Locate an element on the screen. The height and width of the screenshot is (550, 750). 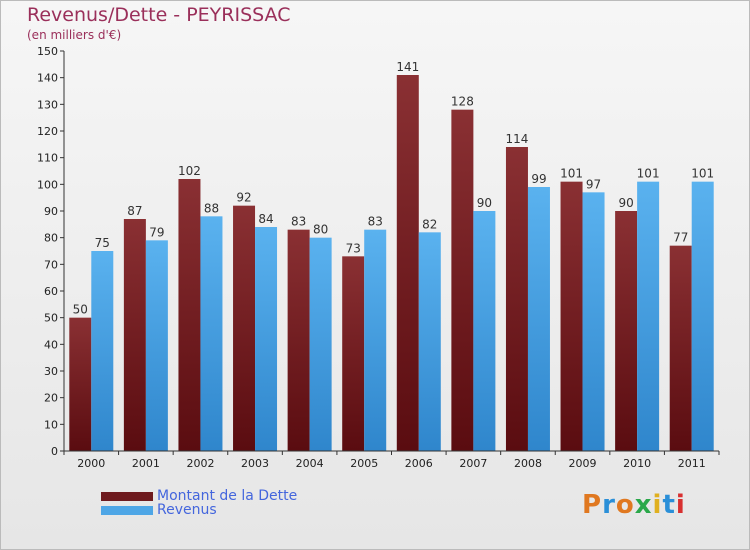
y-tick-label: 40 is located at coordinates (51, 344).